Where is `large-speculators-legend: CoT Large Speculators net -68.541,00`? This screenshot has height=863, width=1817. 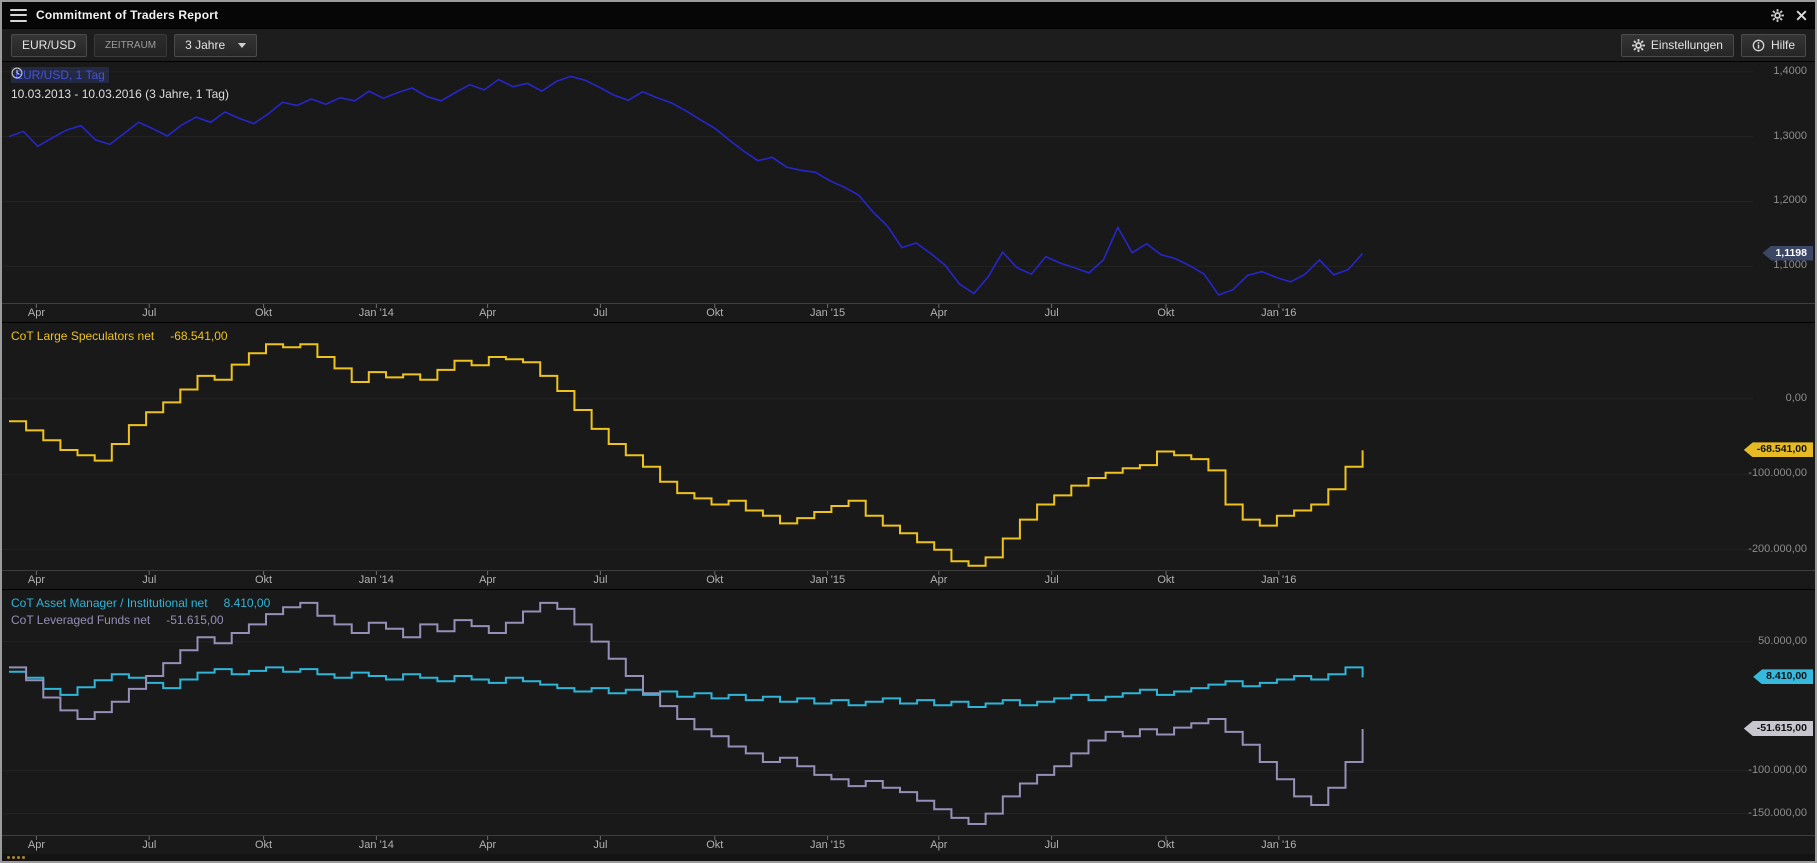 large-speculators-legend: CoT Large Speculators net -68.541,00 is located at coordinates (119, 336).